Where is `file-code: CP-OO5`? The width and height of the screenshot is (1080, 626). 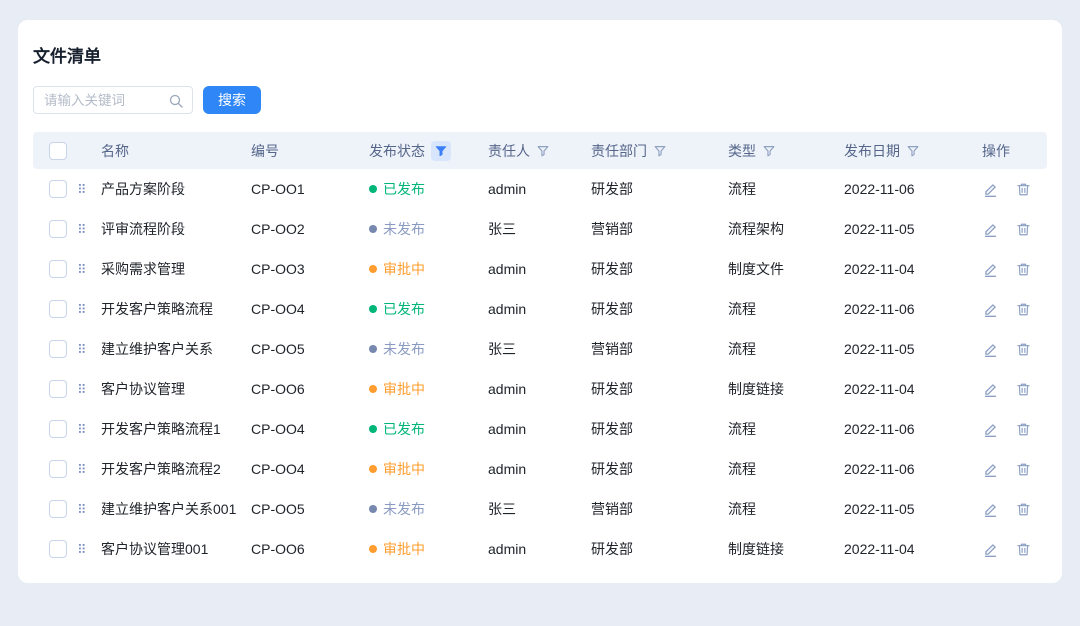 file-code: CP-OO5 is located at coordinates (278, 509).